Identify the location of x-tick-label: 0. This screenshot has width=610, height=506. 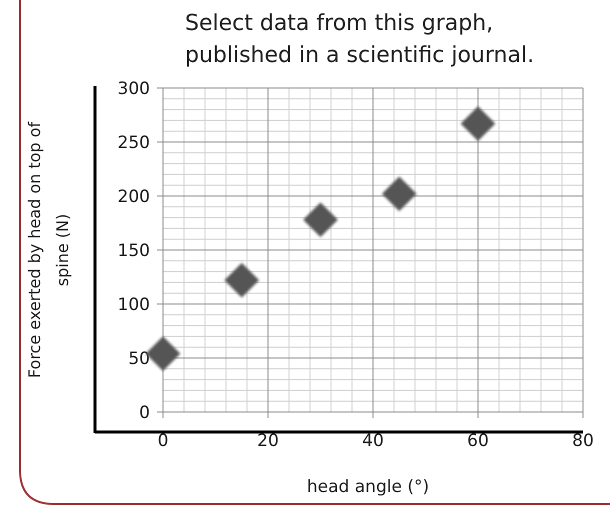
(163, 440).